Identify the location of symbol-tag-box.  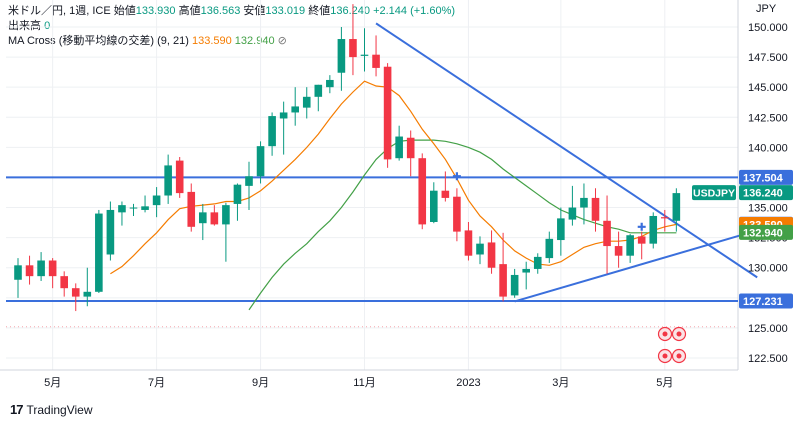
(714, 193).